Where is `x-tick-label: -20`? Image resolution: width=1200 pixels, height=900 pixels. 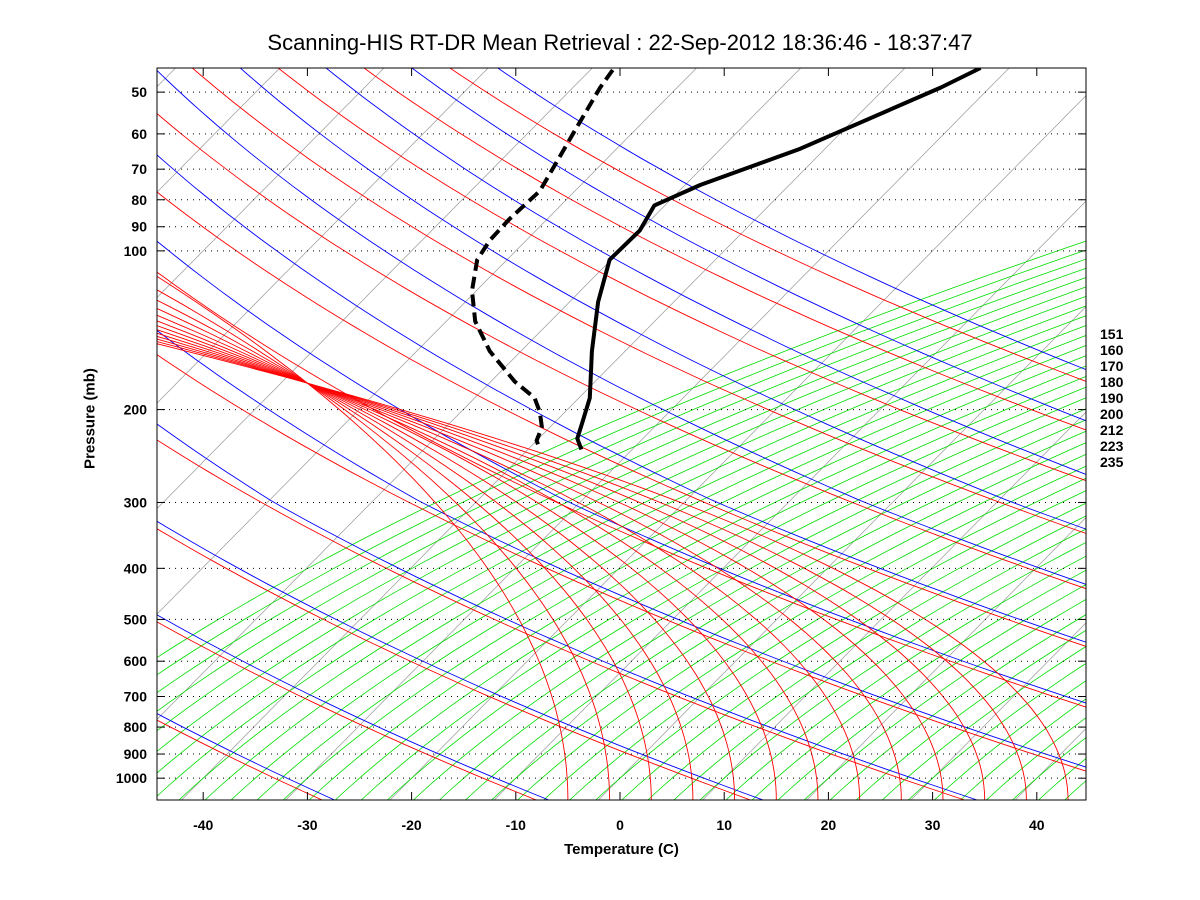 x-tick-label: -20 is located at coordinates (411, 825).